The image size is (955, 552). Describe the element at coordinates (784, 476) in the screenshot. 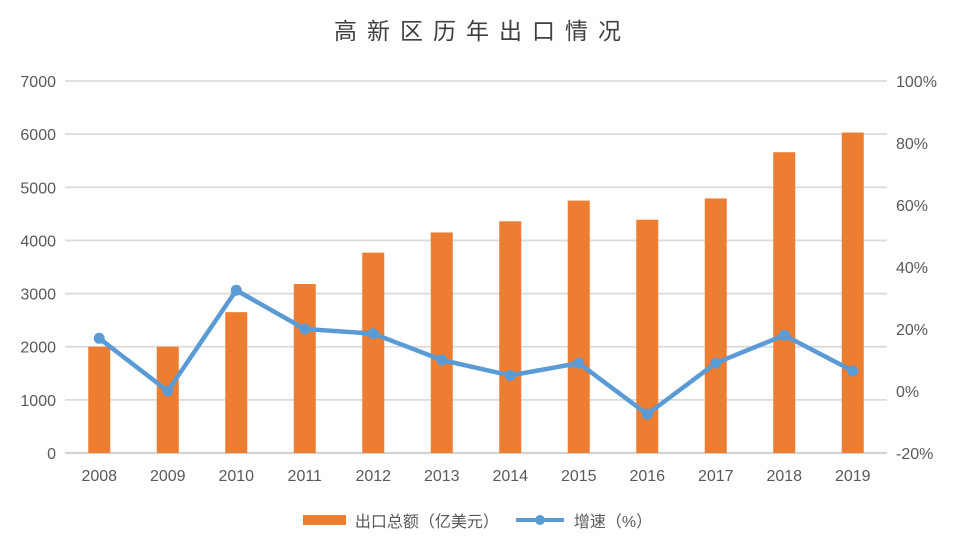

I see `x-axis-tick-label: 2018` at that location.